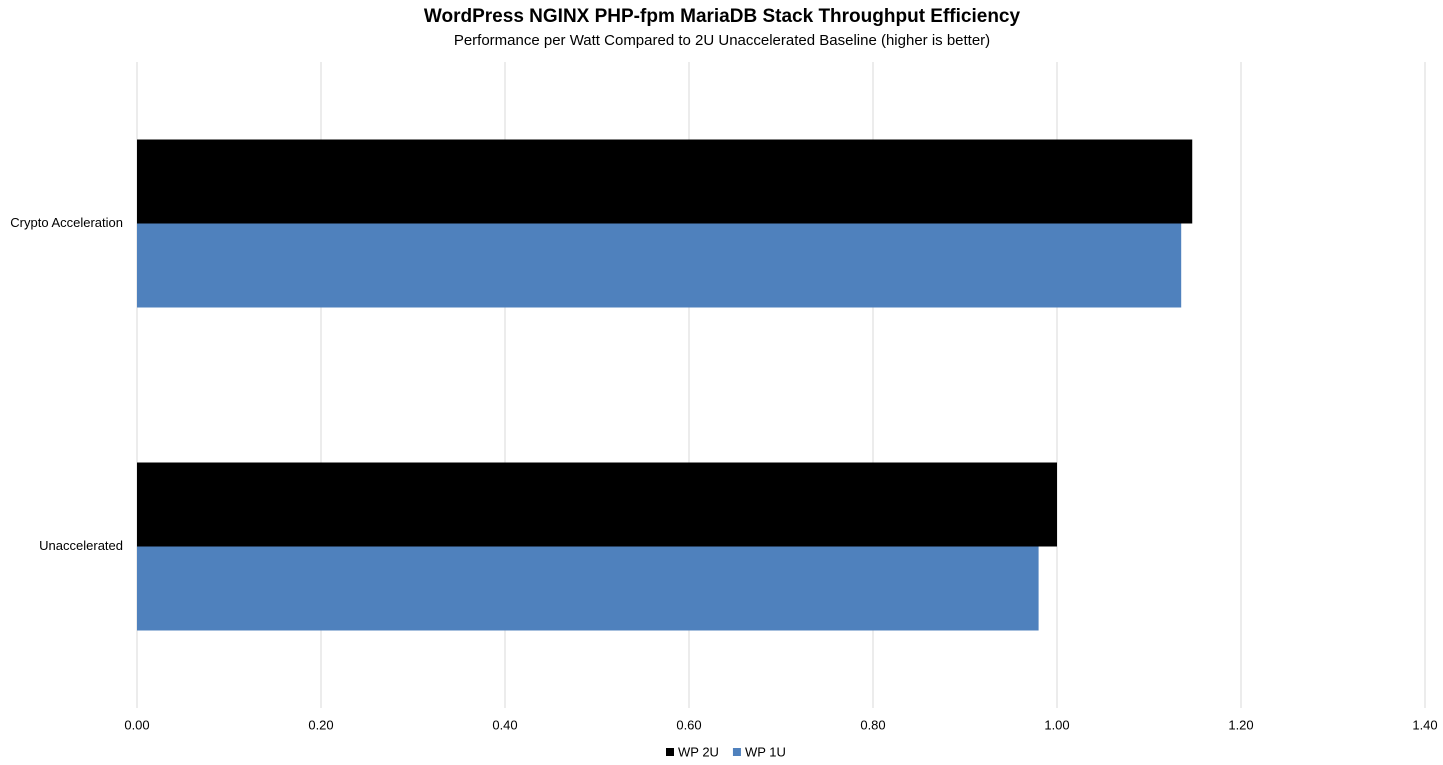  What do you see at coordinates (698, 751) in the screenshot?
I see `legend-label: WP 2U` at bounding box center [698, 751].